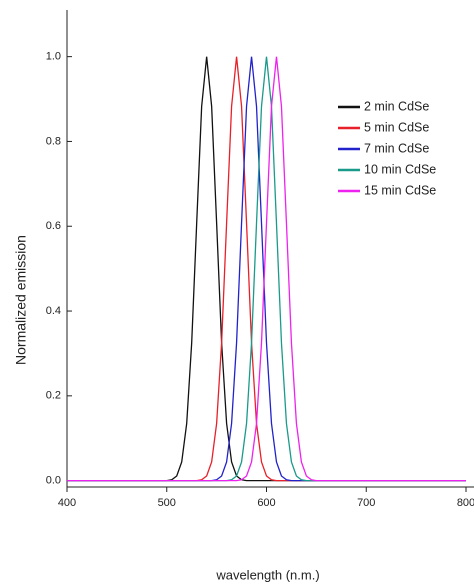 The height and width of the screenshot is (585, 474). Describe the element at coordinates (53, 141) in the screenshot. I see `y-tick-label: 0.8` at that location.